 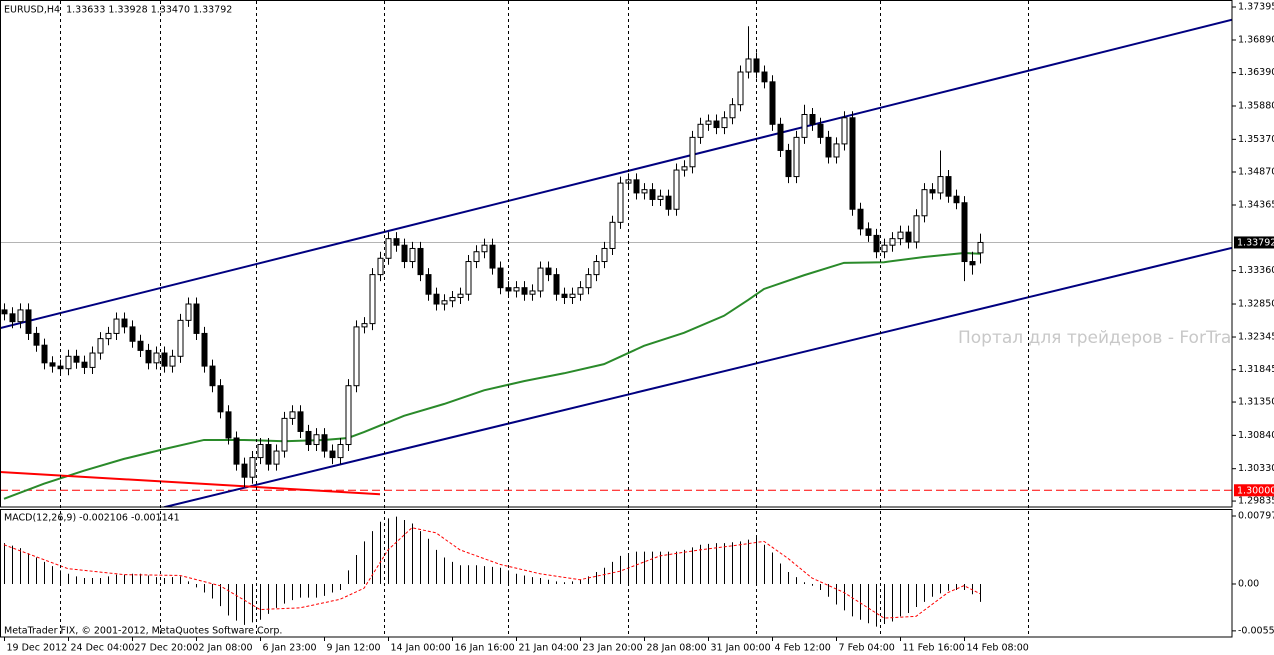 What do you see at coordinates (1256, 435) in the screenshot?
I see `y-tick-label: 1.30840` at bounding box center [1256, 435].